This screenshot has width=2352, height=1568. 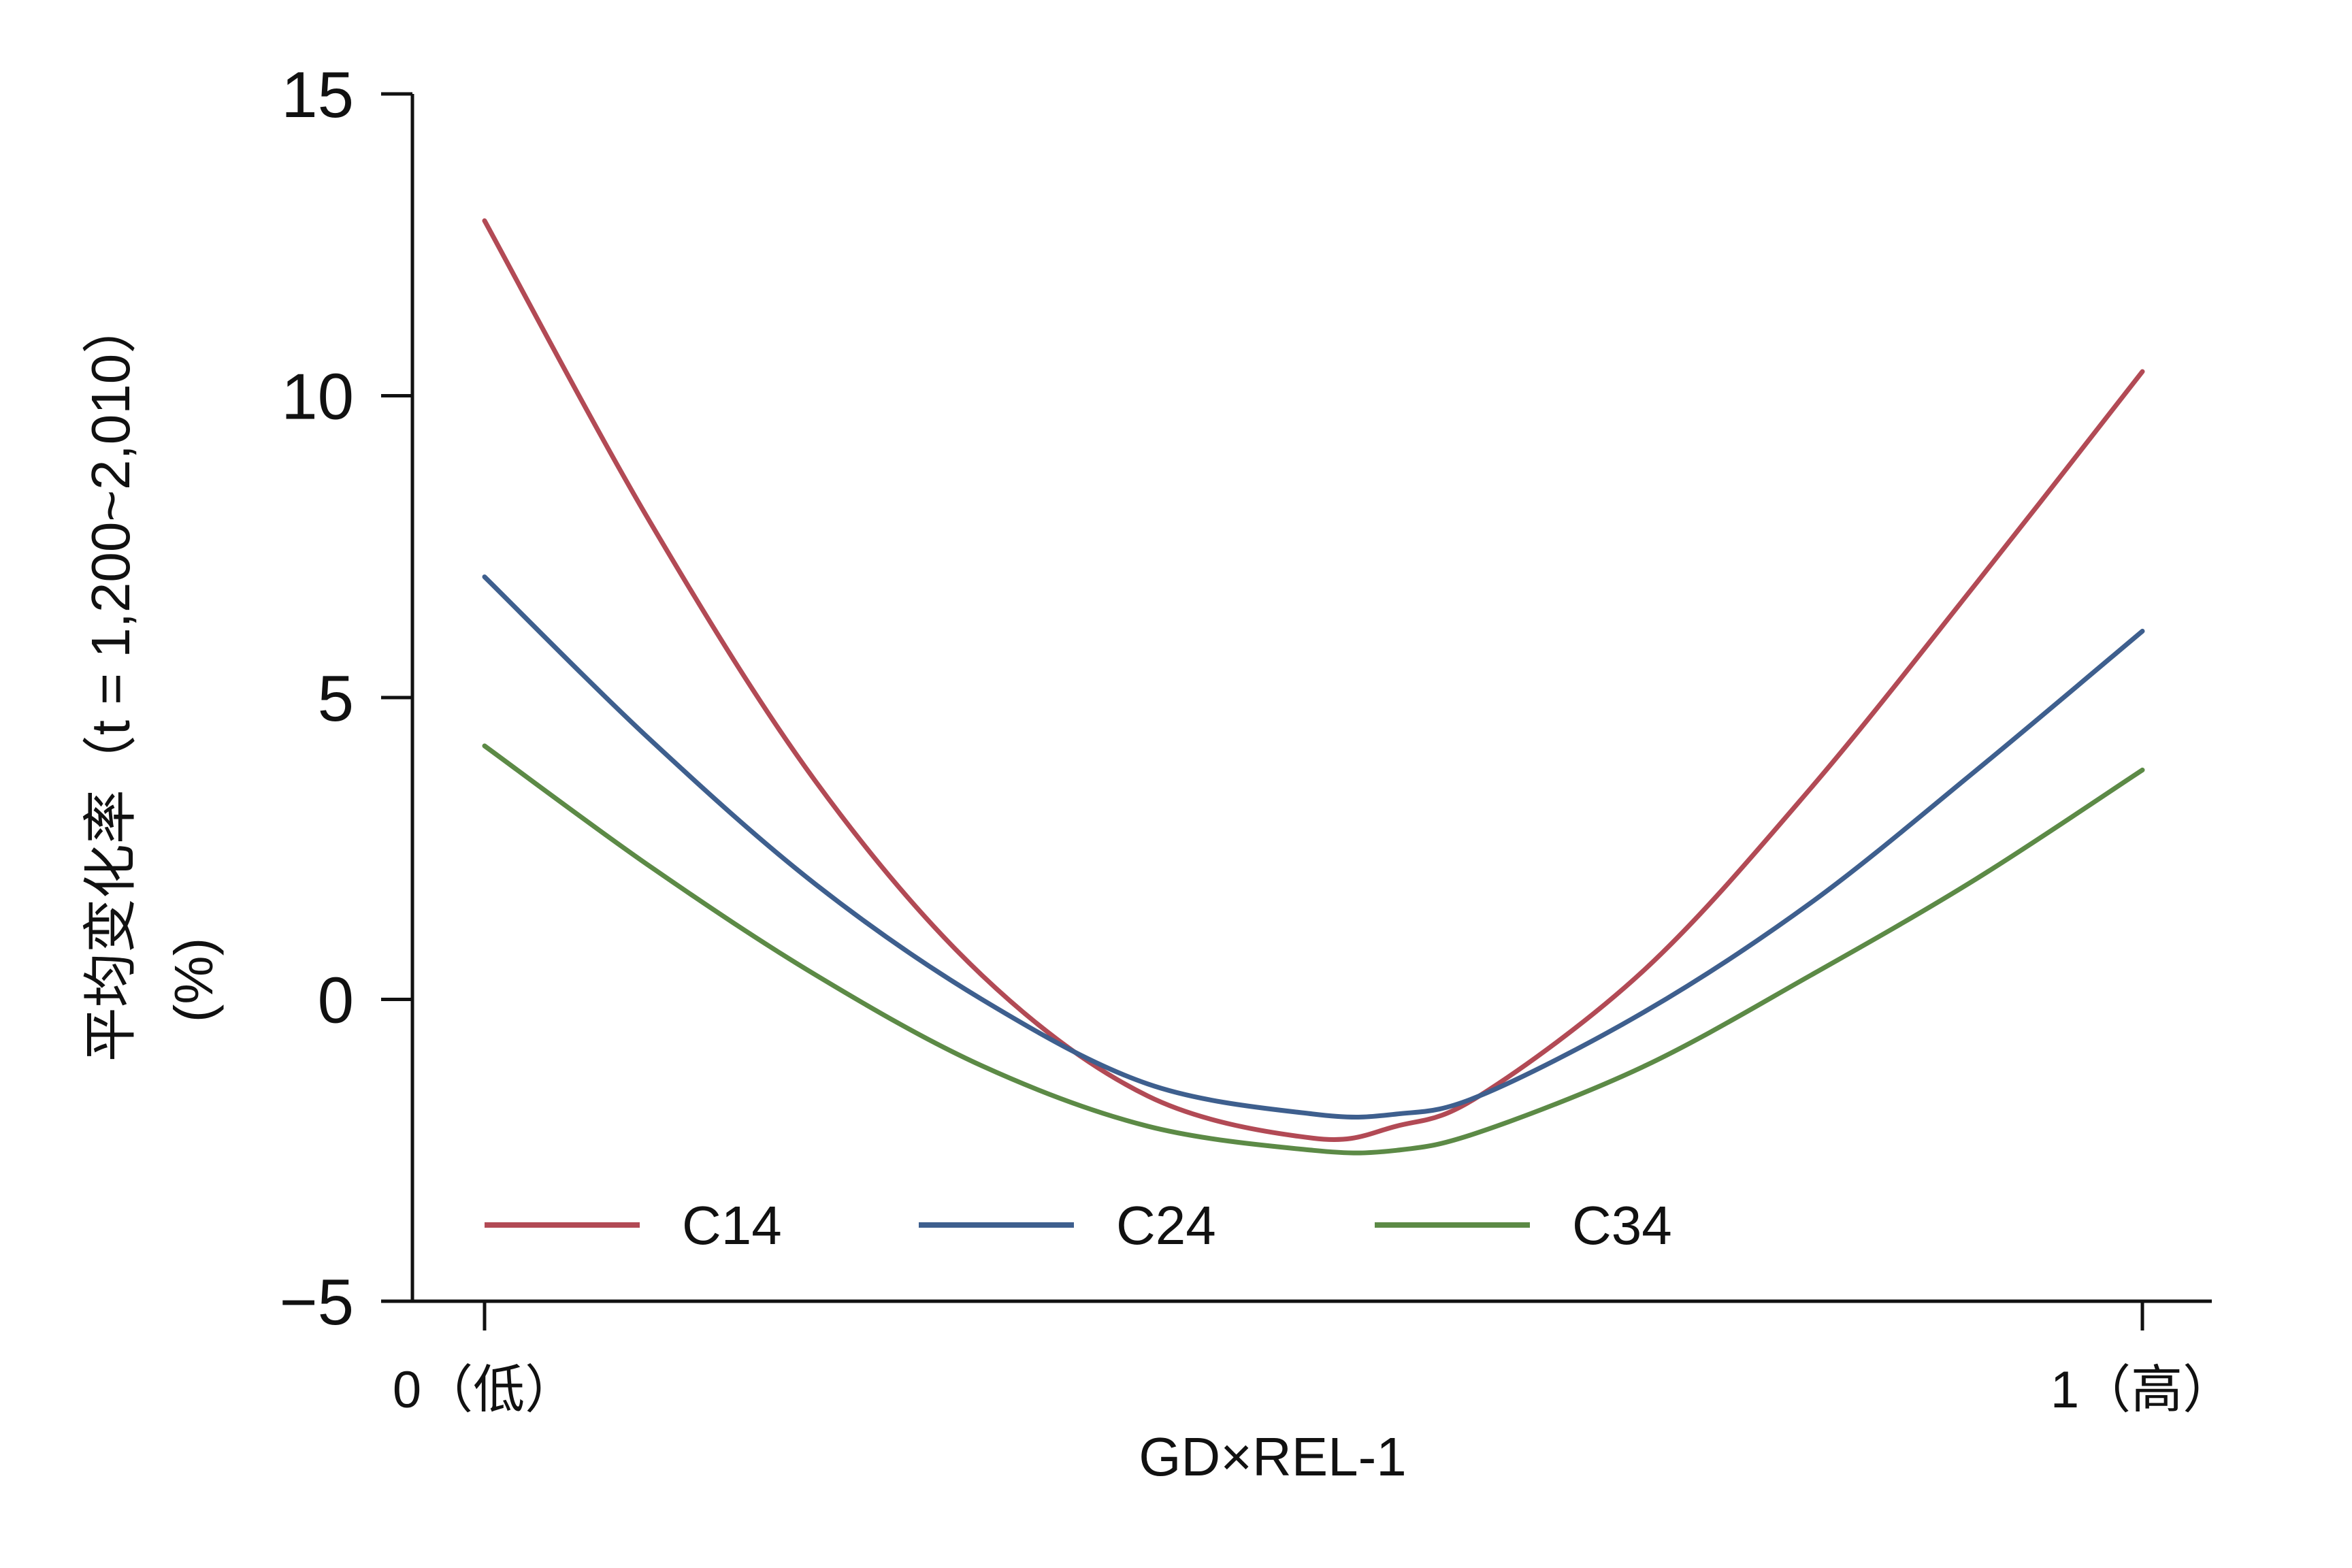 I want to click on y-axis: 15 10 5 0 −5, so click(x=347, y=699).